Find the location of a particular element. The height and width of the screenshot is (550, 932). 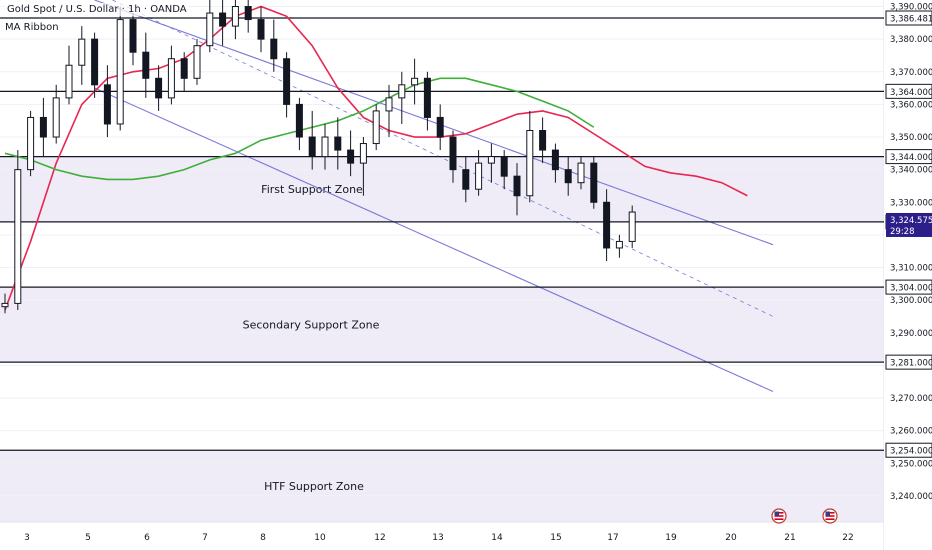

price-tick-label: 3,350.000 is located at coordinates (911, 138).